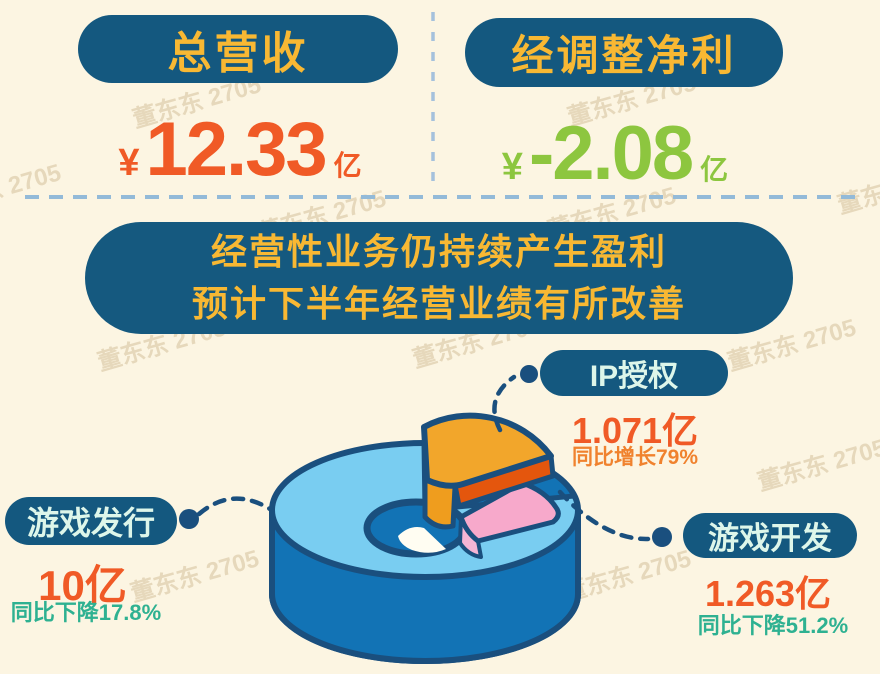 The image size is (880, 674). Describe the element at coordinates (768, 593) in the screenshot. I see `segment-value-game-development: 1.263亿` at that location.